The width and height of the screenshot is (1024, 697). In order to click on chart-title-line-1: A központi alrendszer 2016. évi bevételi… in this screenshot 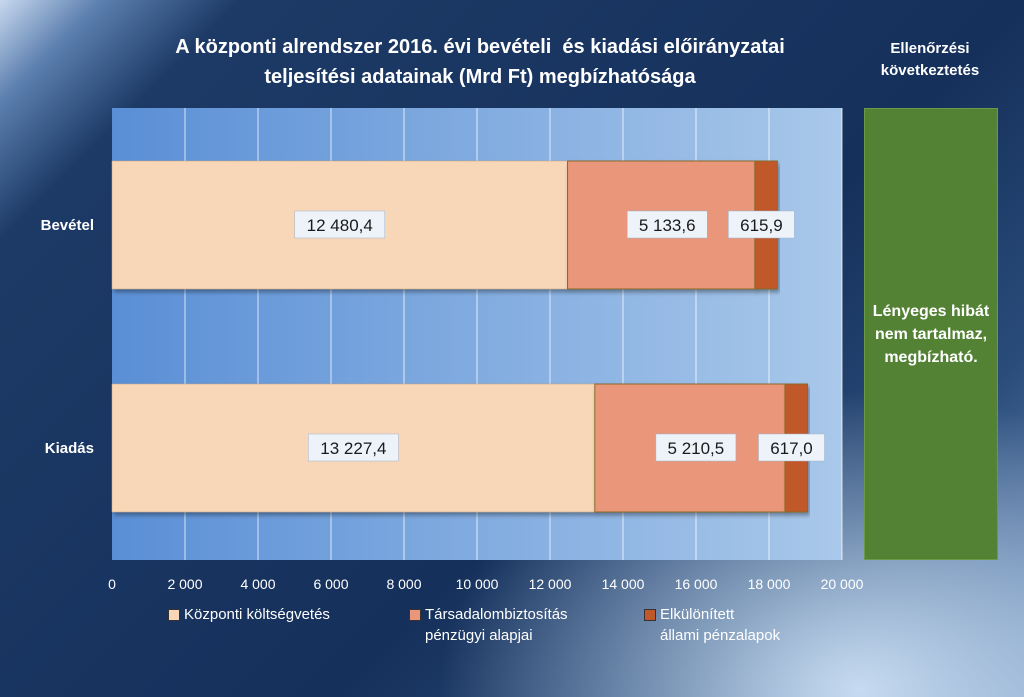, I will do `click(480, 47)`.